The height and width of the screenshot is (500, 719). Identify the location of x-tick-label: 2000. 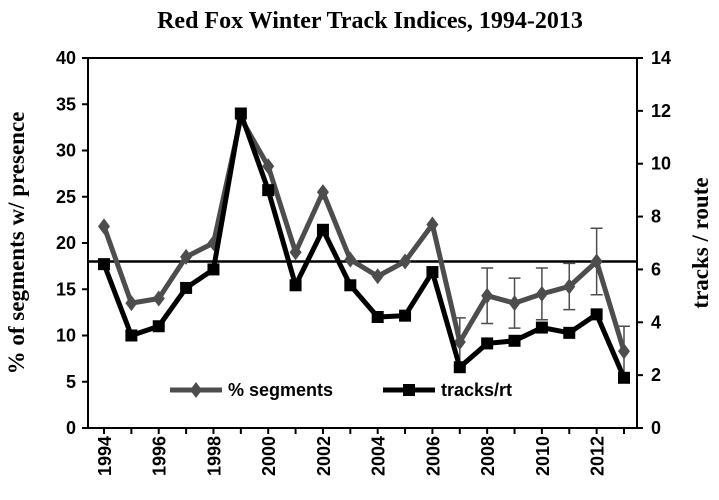
(269, 456).